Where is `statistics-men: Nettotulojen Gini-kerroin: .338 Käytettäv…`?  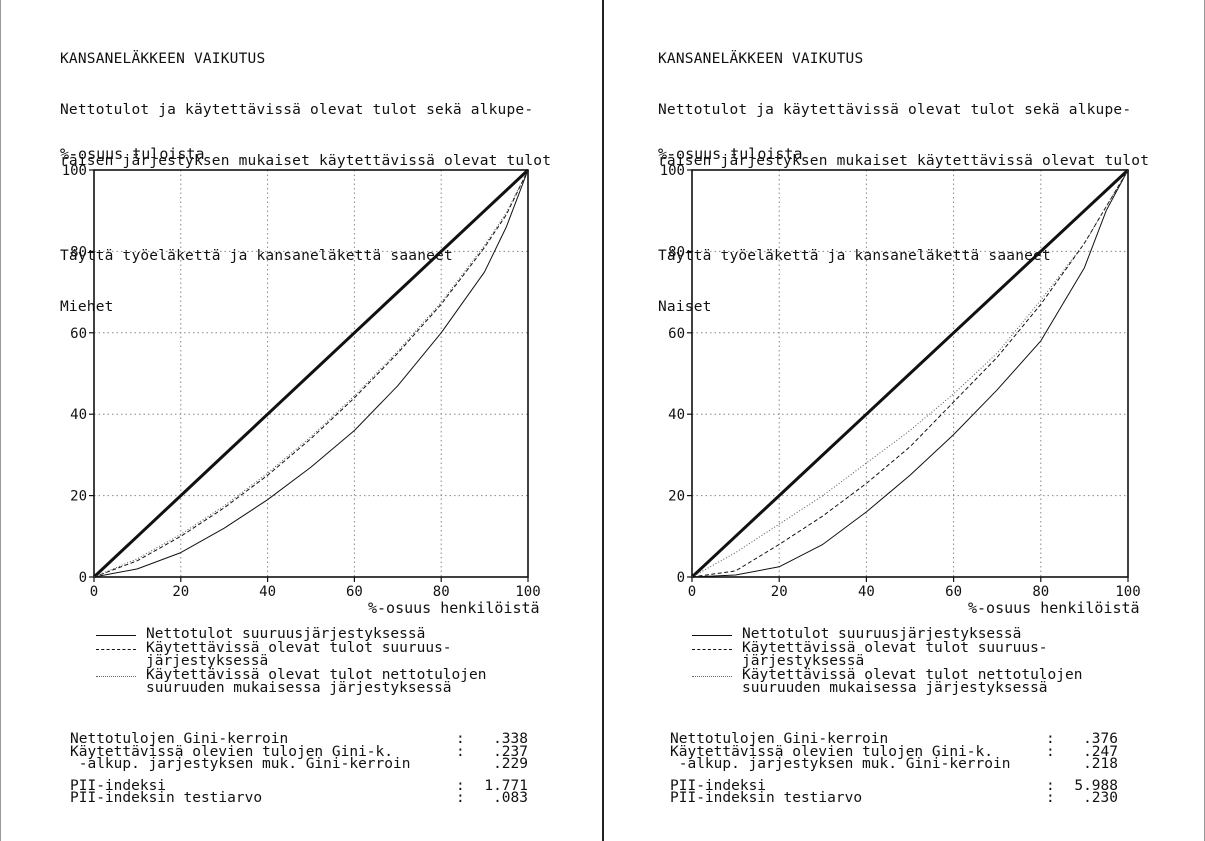 statistics-men: Nettotulojen Gini-kerroin: .338 Käytettäv… is located at coordinates (299, 768).